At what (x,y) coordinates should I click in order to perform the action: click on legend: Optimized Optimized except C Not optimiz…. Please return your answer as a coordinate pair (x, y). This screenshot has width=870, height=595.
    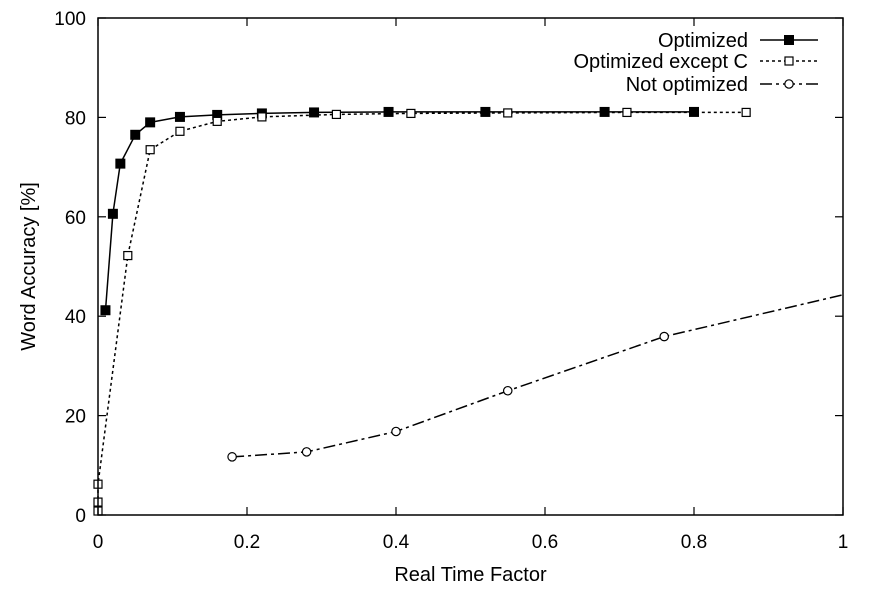
    Looking at the image, I should click on (695, 63).